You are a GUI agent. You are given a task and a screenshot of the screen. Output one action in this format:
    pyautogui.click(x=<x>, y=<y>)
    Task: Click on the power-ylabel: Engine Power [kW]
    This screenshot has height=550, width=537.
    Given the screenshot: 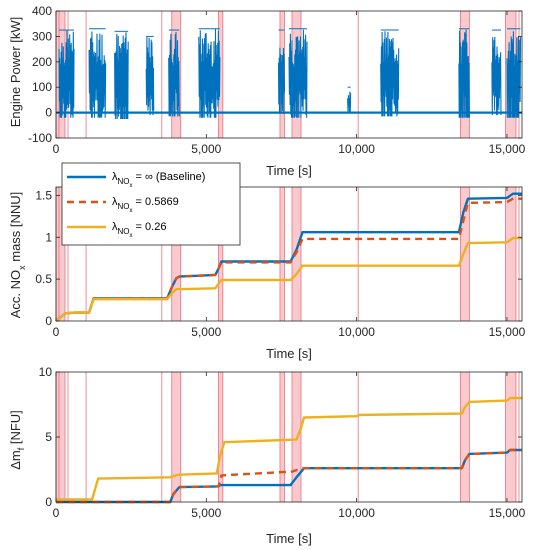 What is the action you would take?
    pyautogui.click(x=15, y=72)
    